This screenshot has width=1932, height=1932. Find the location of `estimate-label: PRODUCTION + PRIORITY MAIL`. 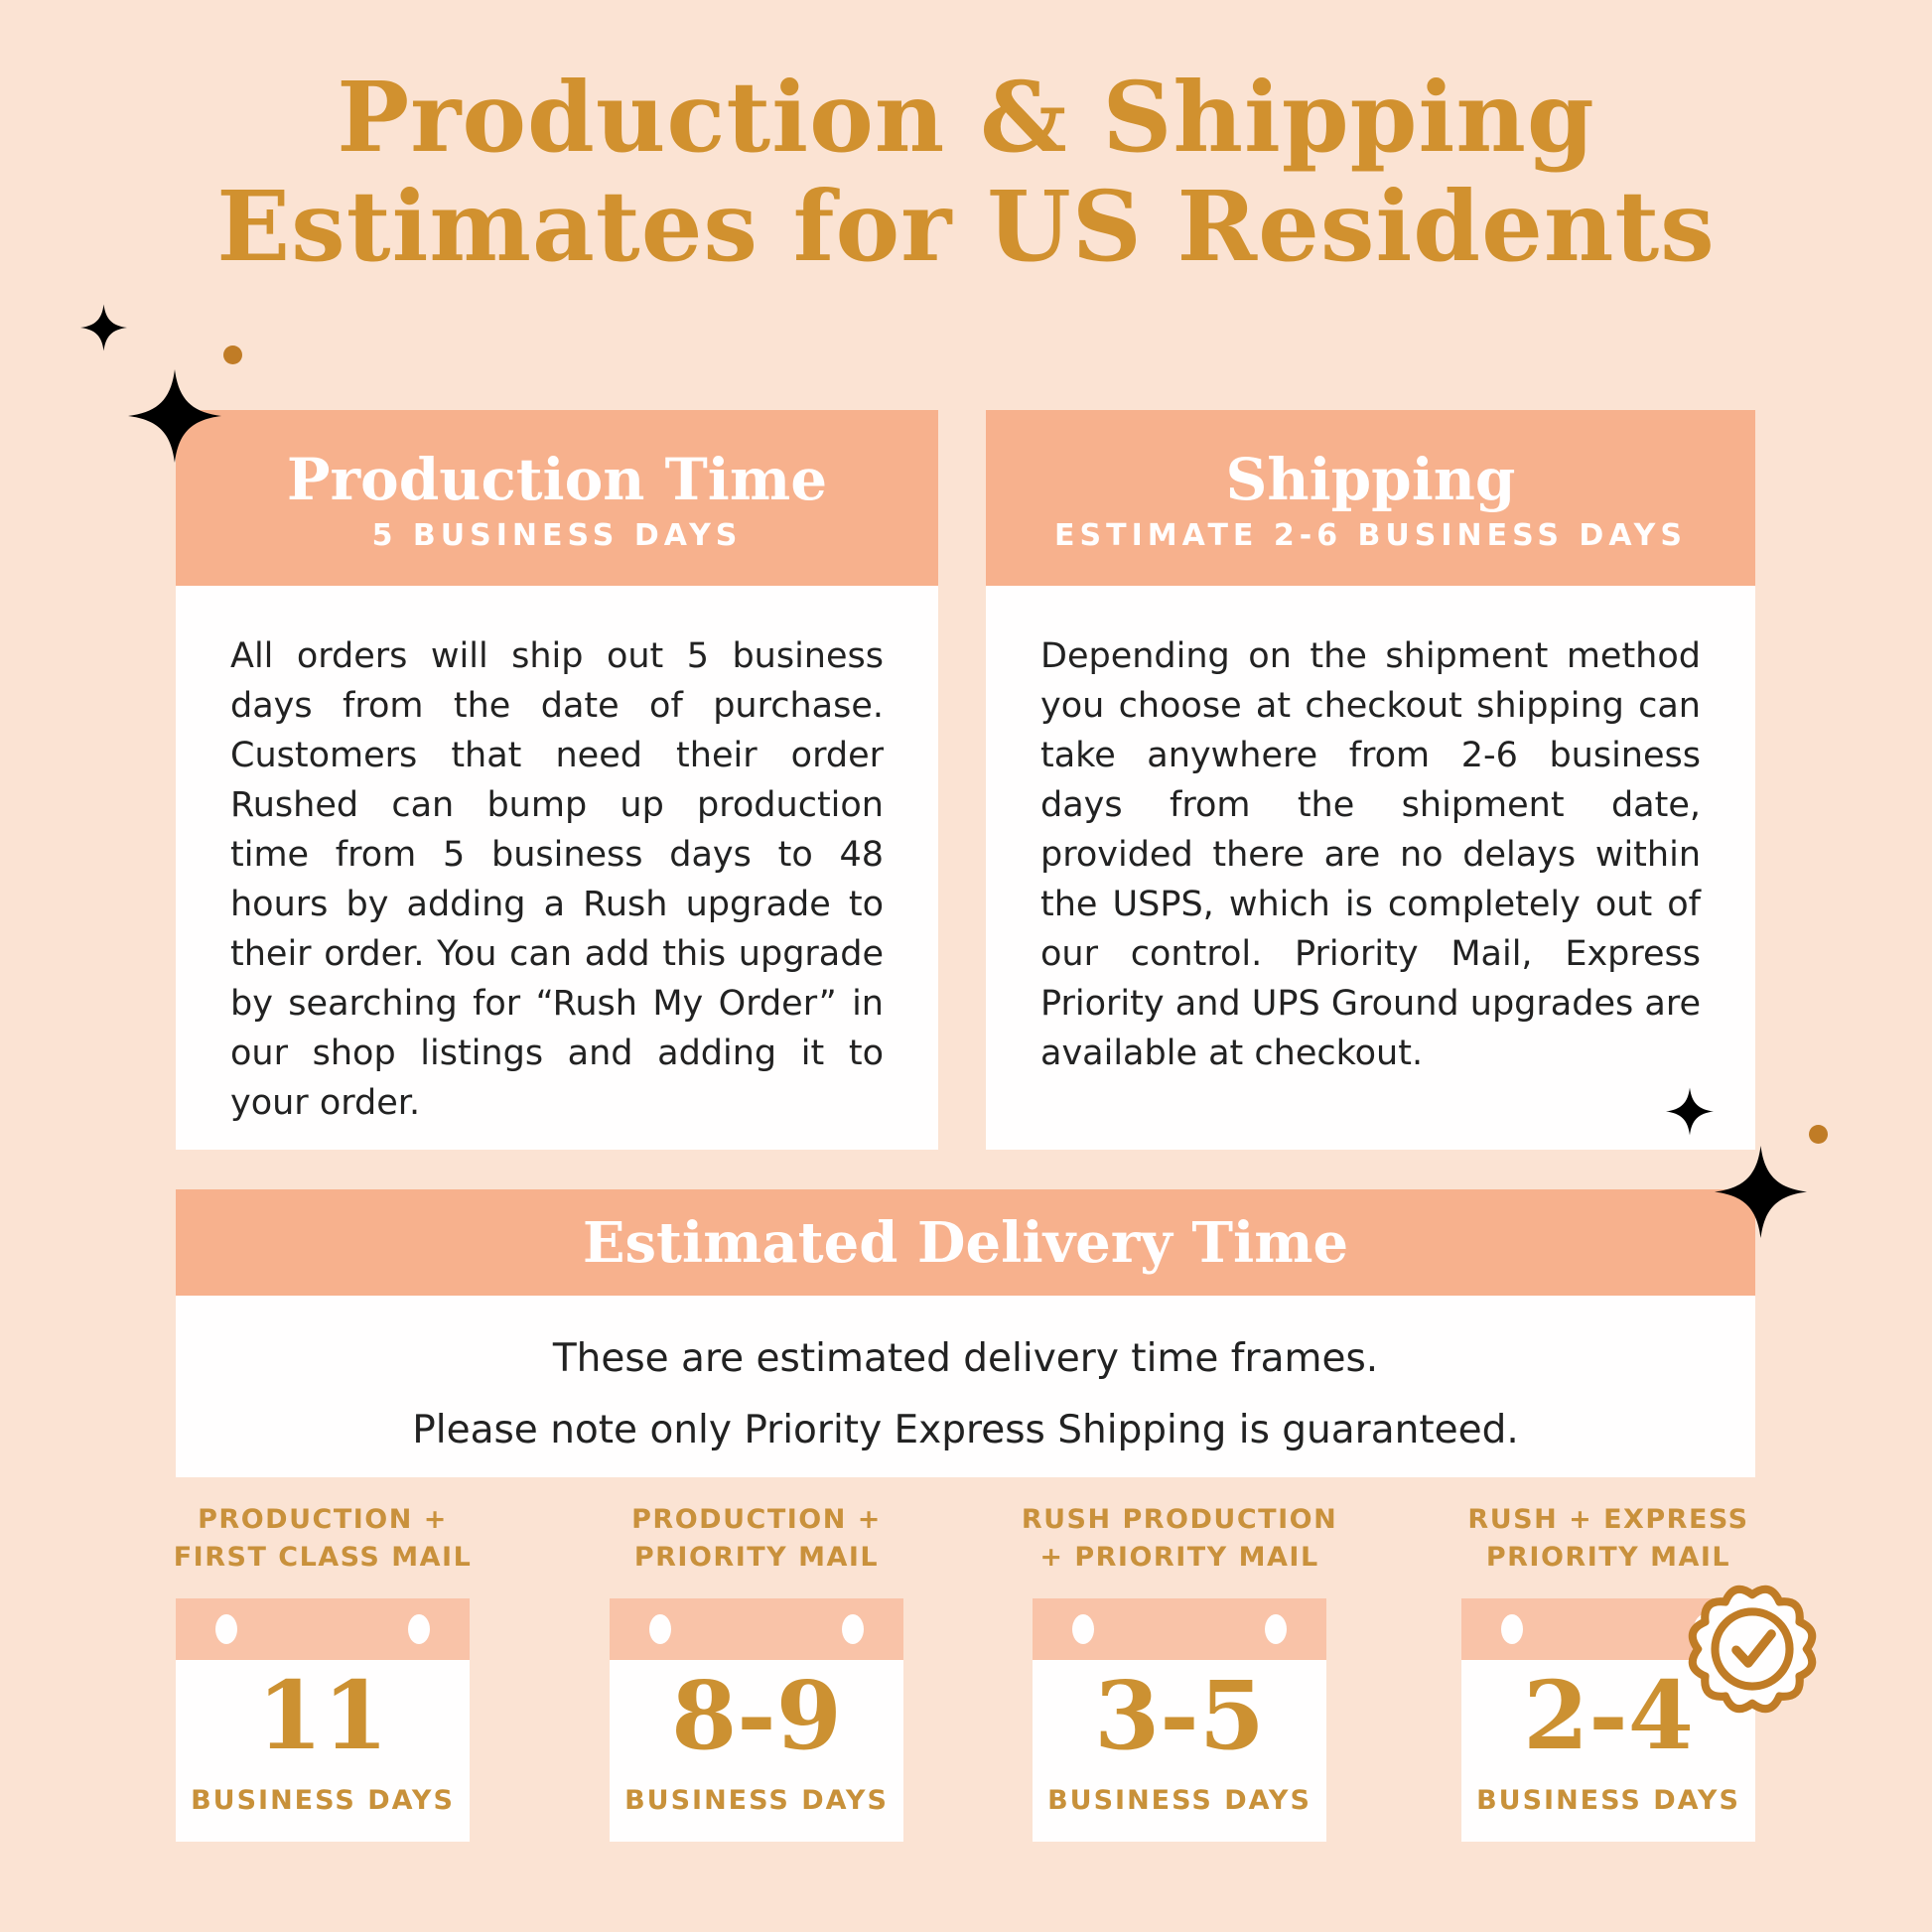

estimate-label: PRODUCTION + PRIORITY MAIL is located at coordinates (756, 1539).